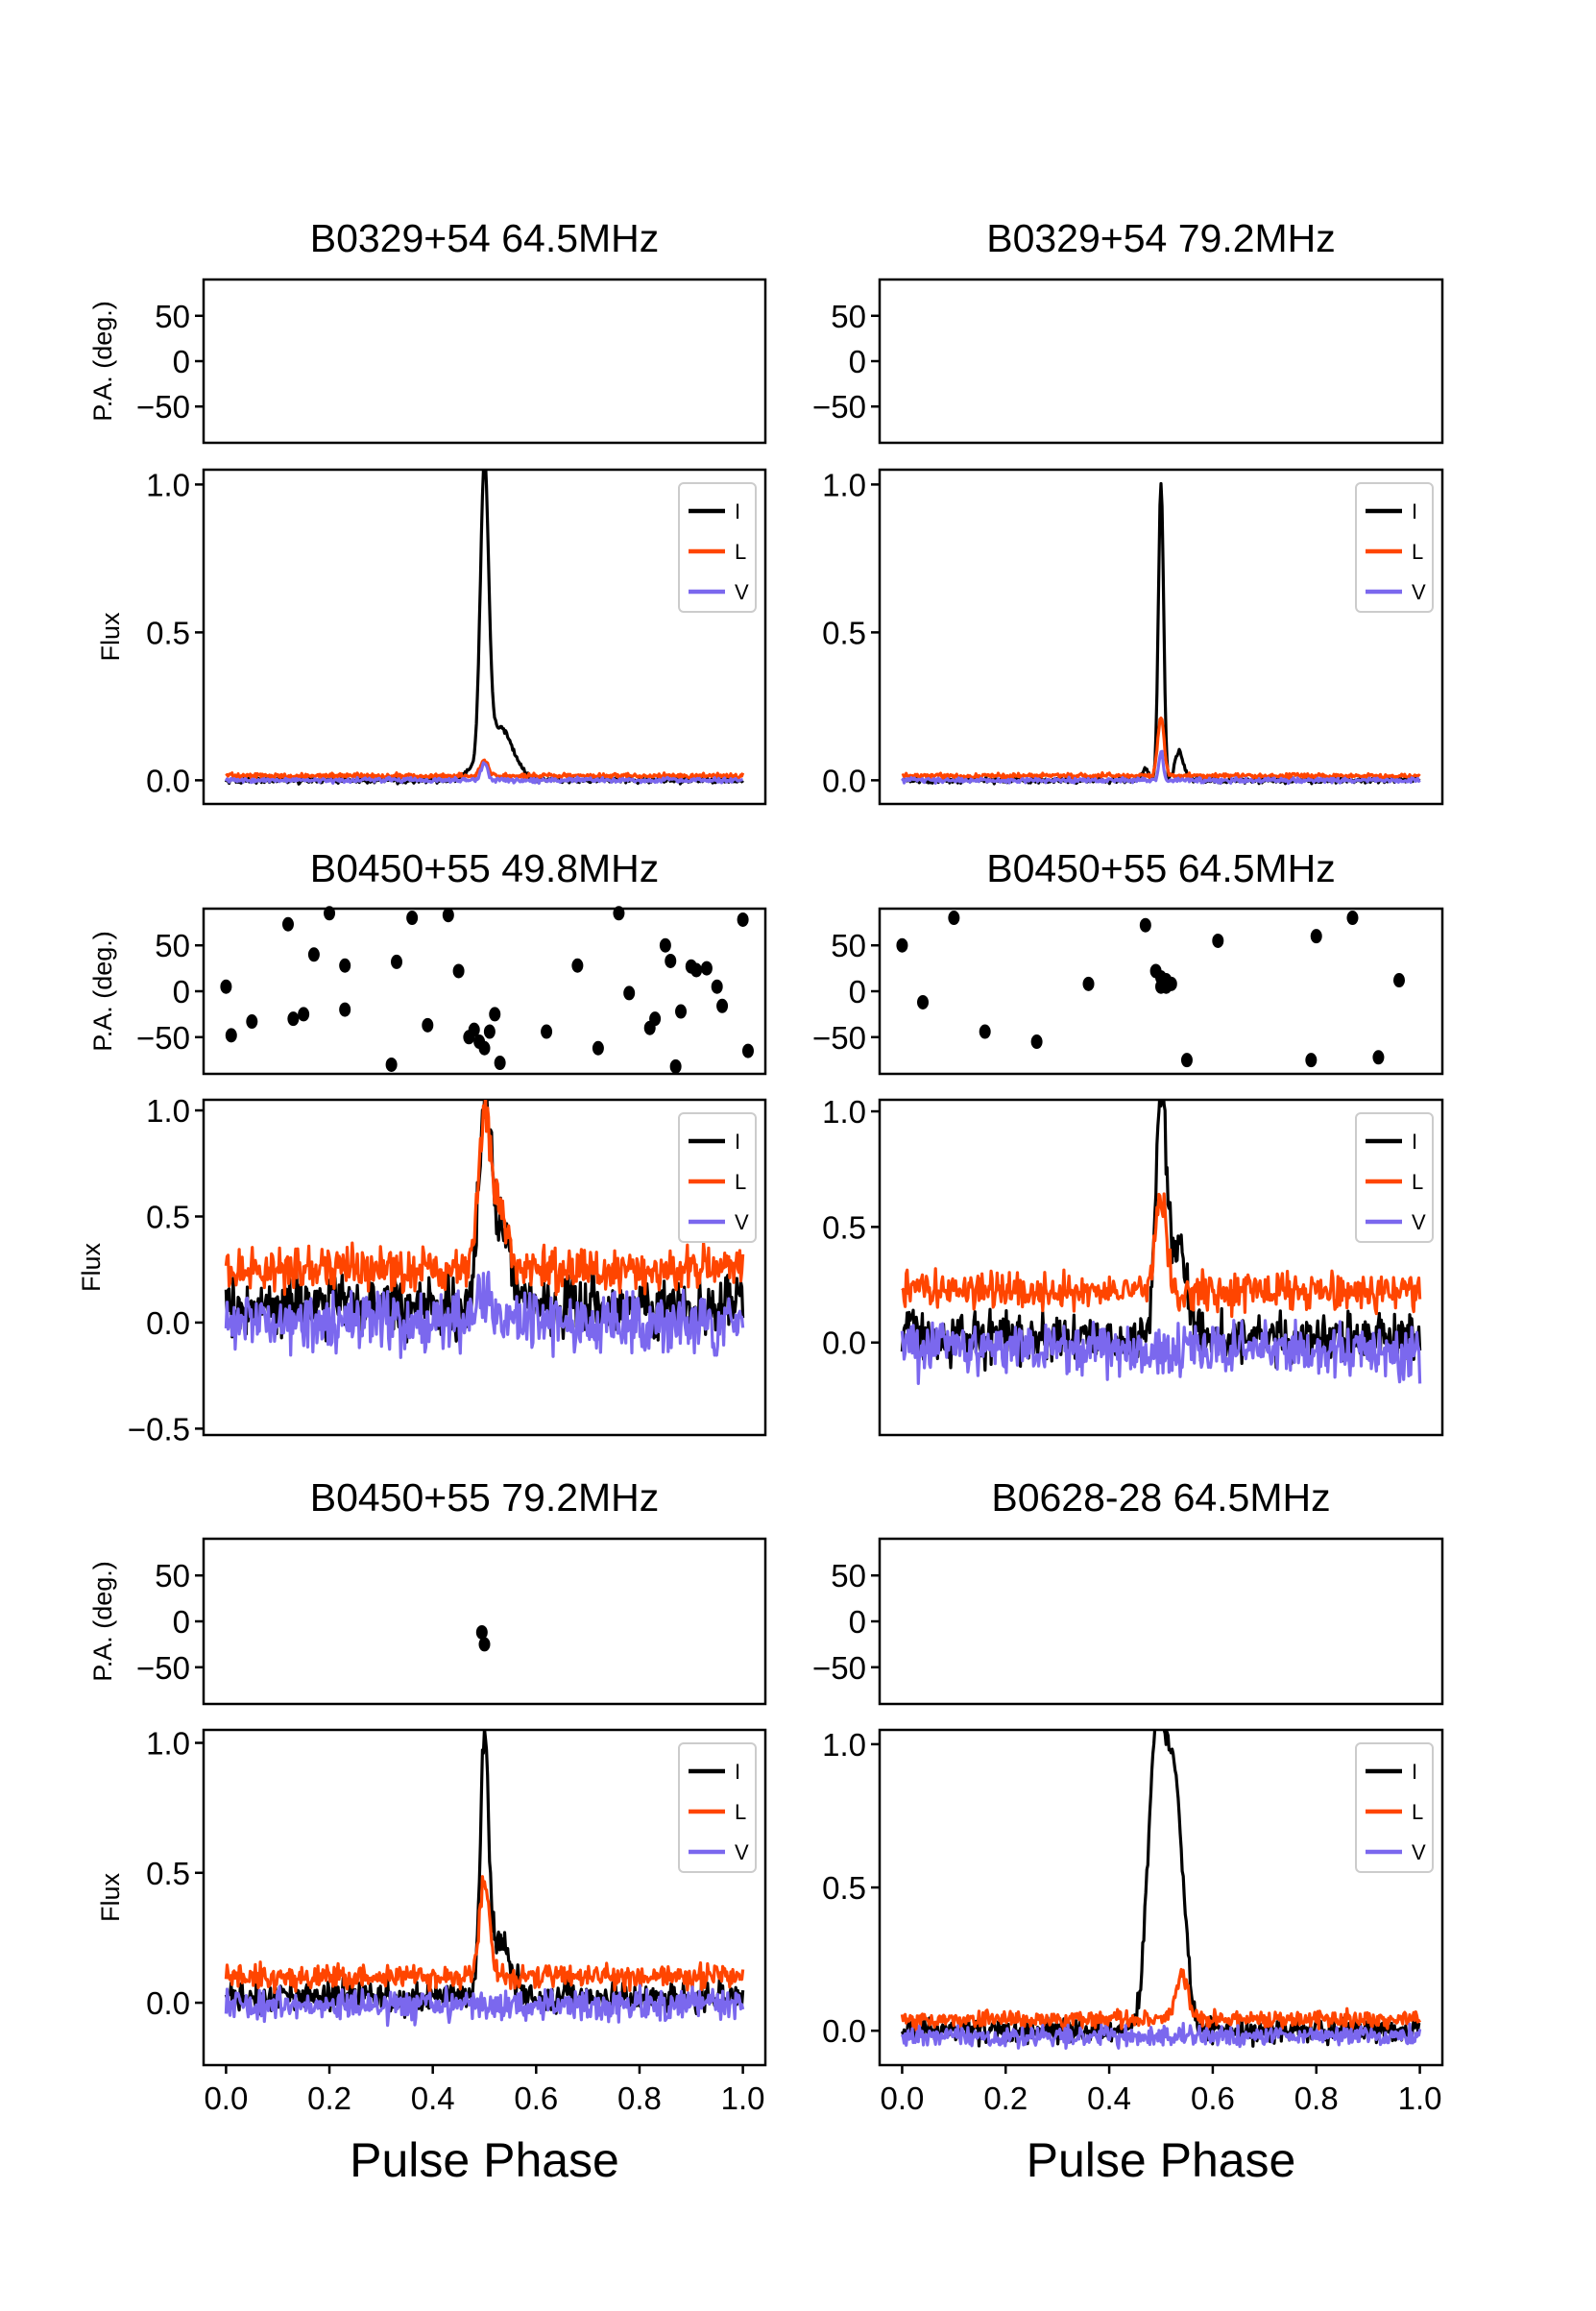 This screenshot has height=2311, width=1596. What do you see at coordinates (485, 1498) in the screenshot?
I see `chart-title: B0450+55 79.2MHz` at bounding box center [485, 1498].